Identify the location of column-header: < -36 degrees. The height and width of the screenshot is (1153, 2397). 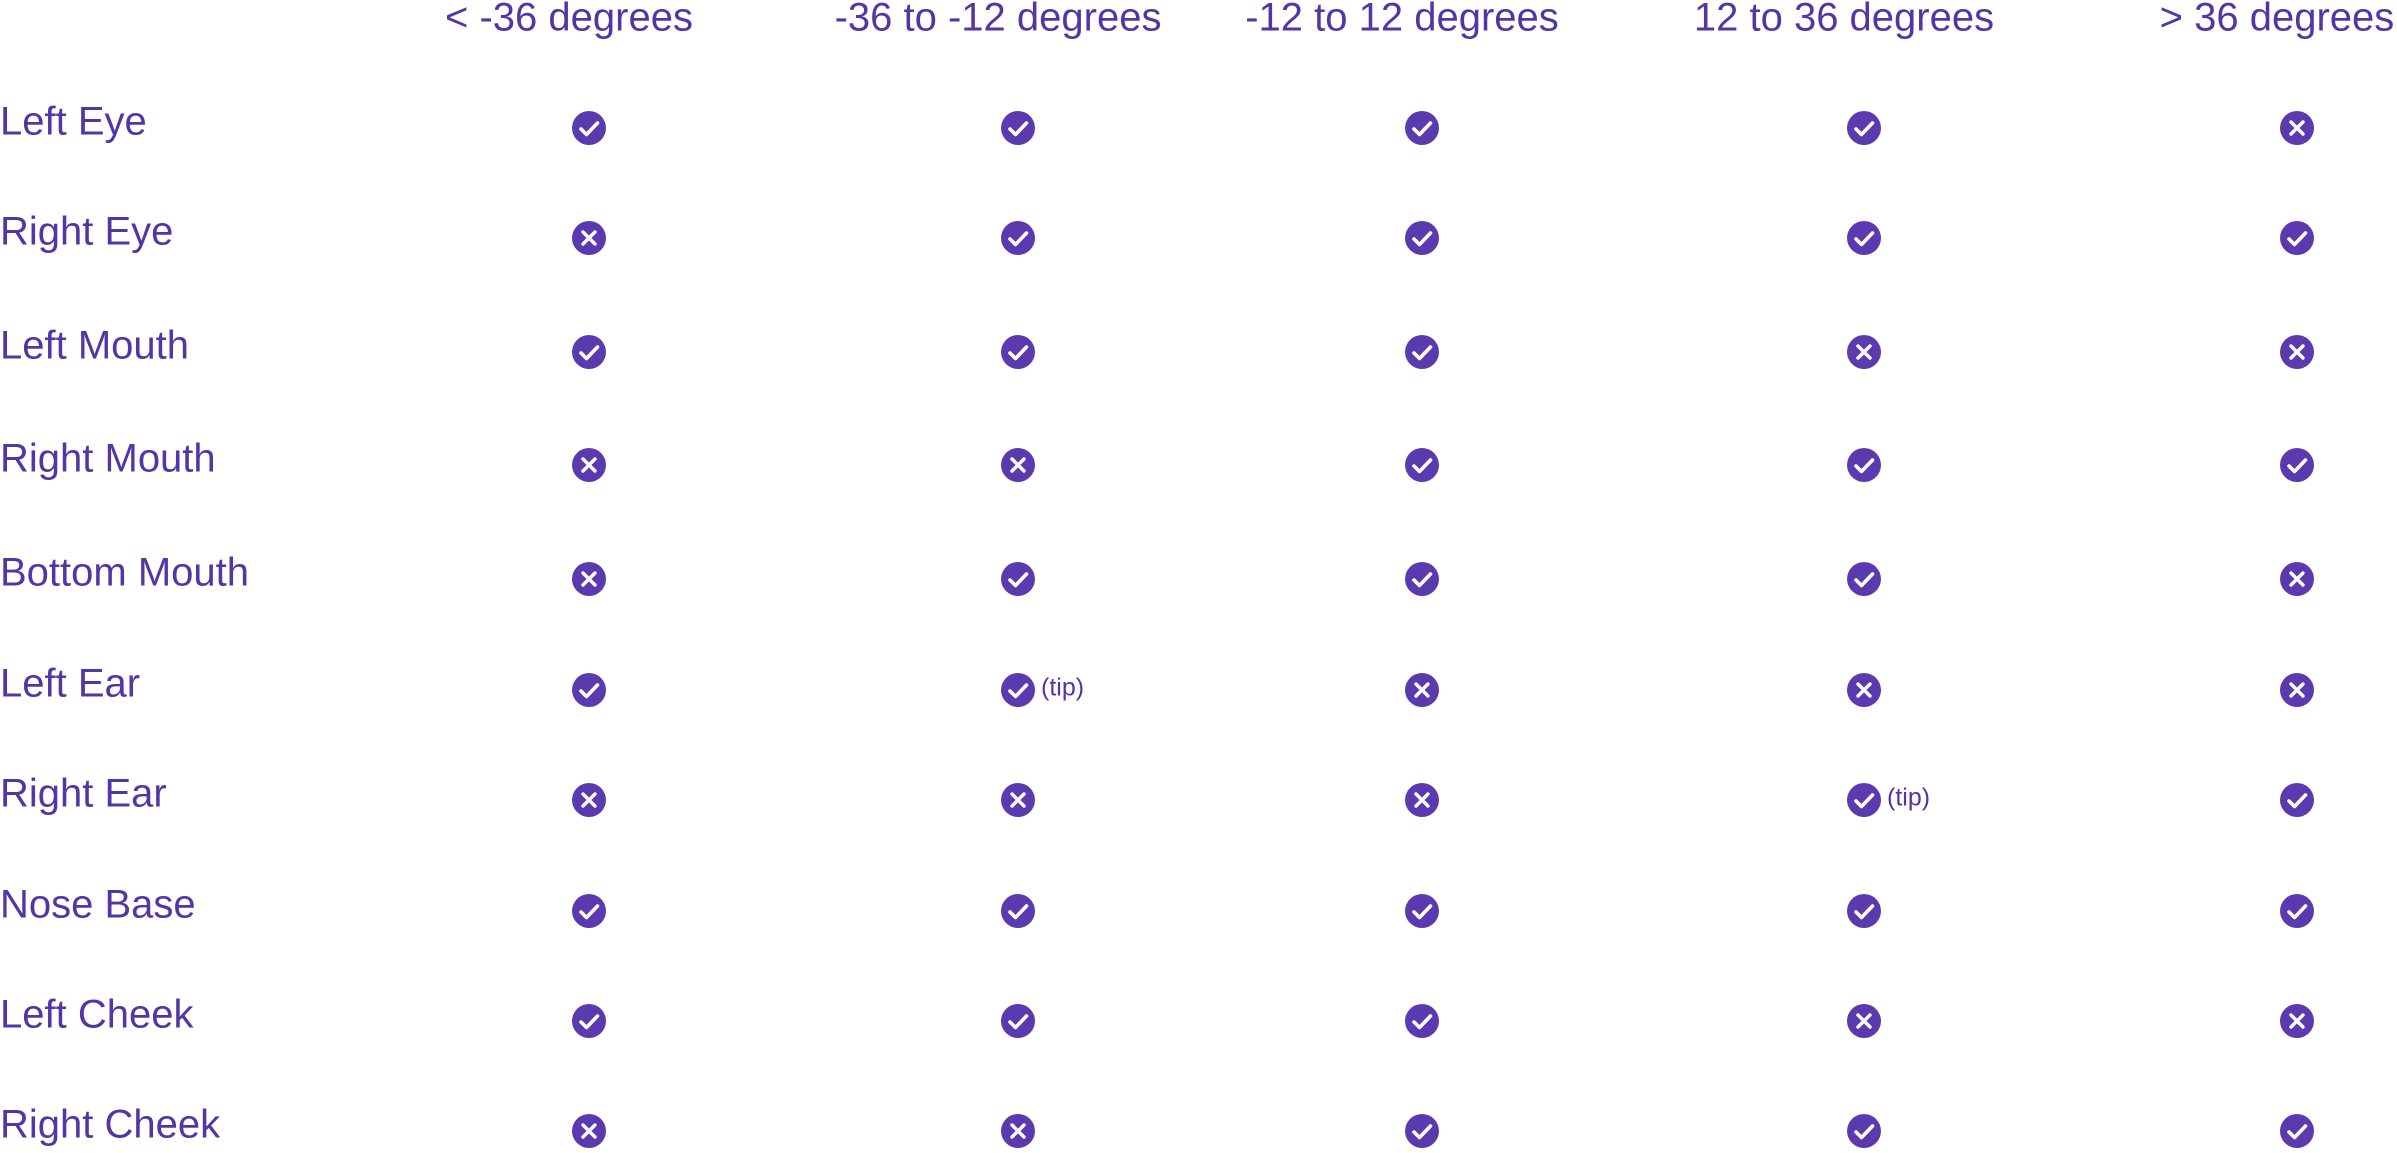
(569, 20).